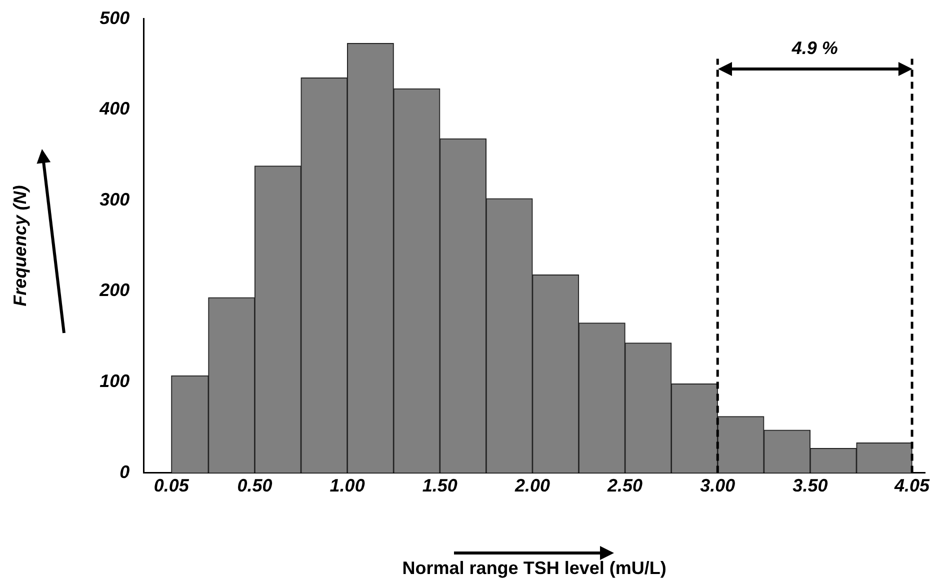 The height and width of the screenshot is (585, 945). I want to click on x-tick-label: 2.00, so click(532, 486).